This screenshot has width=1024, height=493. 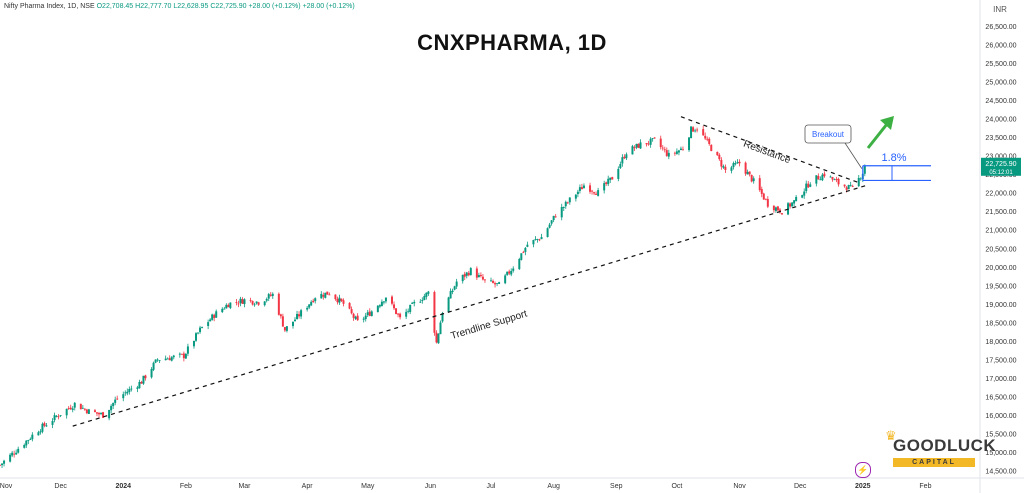 I want to click on y-tick-label: 15,500.00, so click(x=1000, y=435).